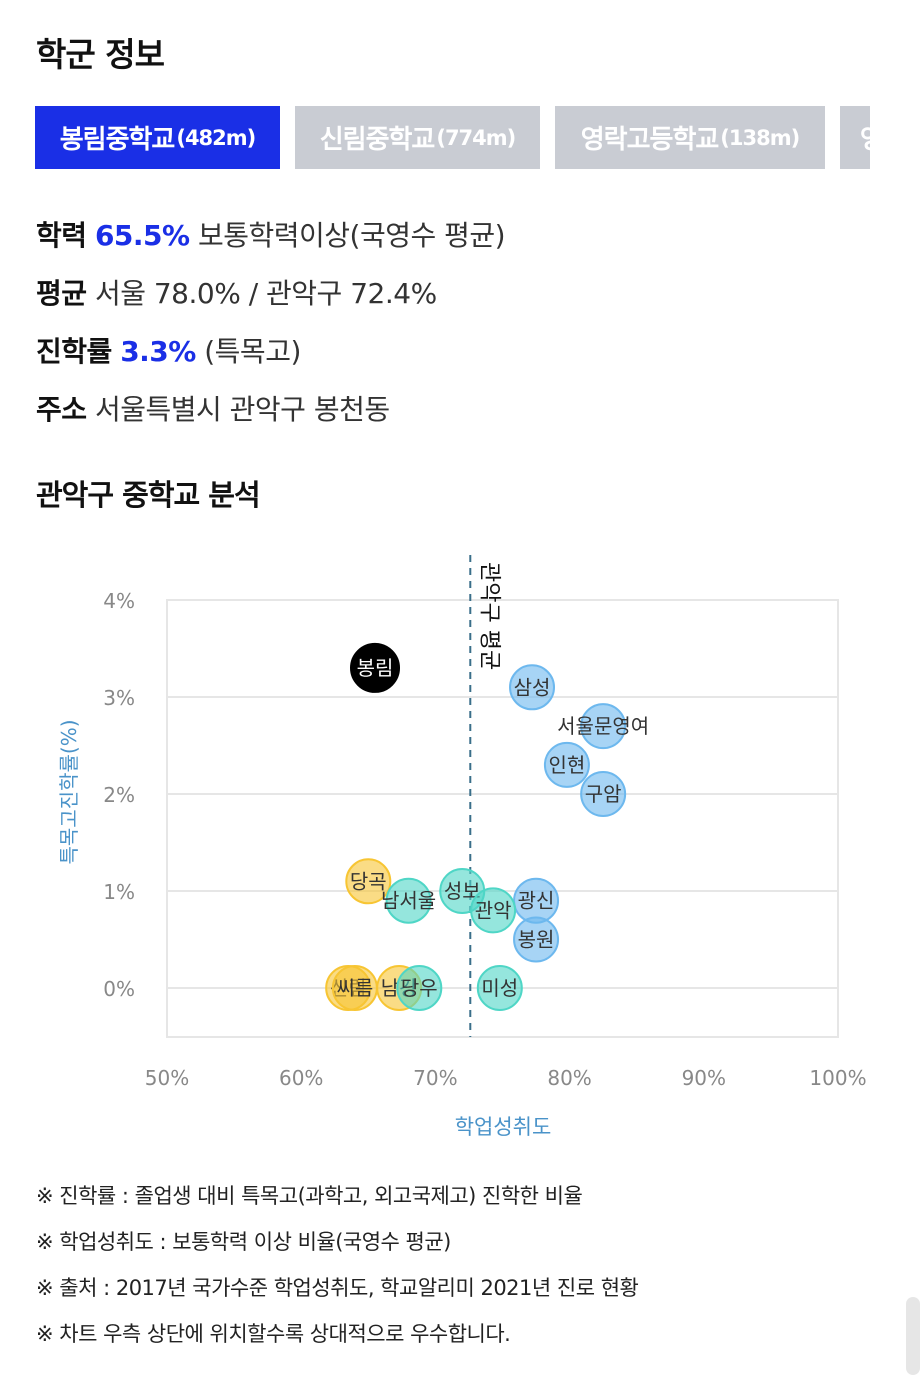  What do you see at coordinates (704, 1078) in the screenshot?
I see `x-tick-label: 90%` at bounding box center [704, 1078].